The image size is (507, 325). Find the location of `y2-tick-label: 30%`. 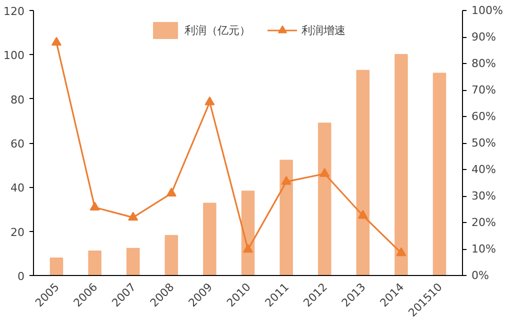

y2-tick-label: 30% is located at coordinates (484, 196).